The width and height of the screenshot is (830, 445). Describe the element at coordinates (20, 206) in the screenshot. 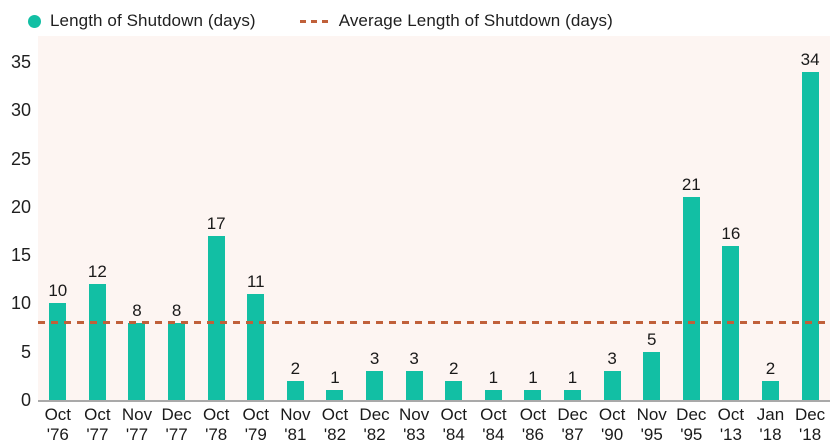

I see `y-tick-label: 20` at that location.